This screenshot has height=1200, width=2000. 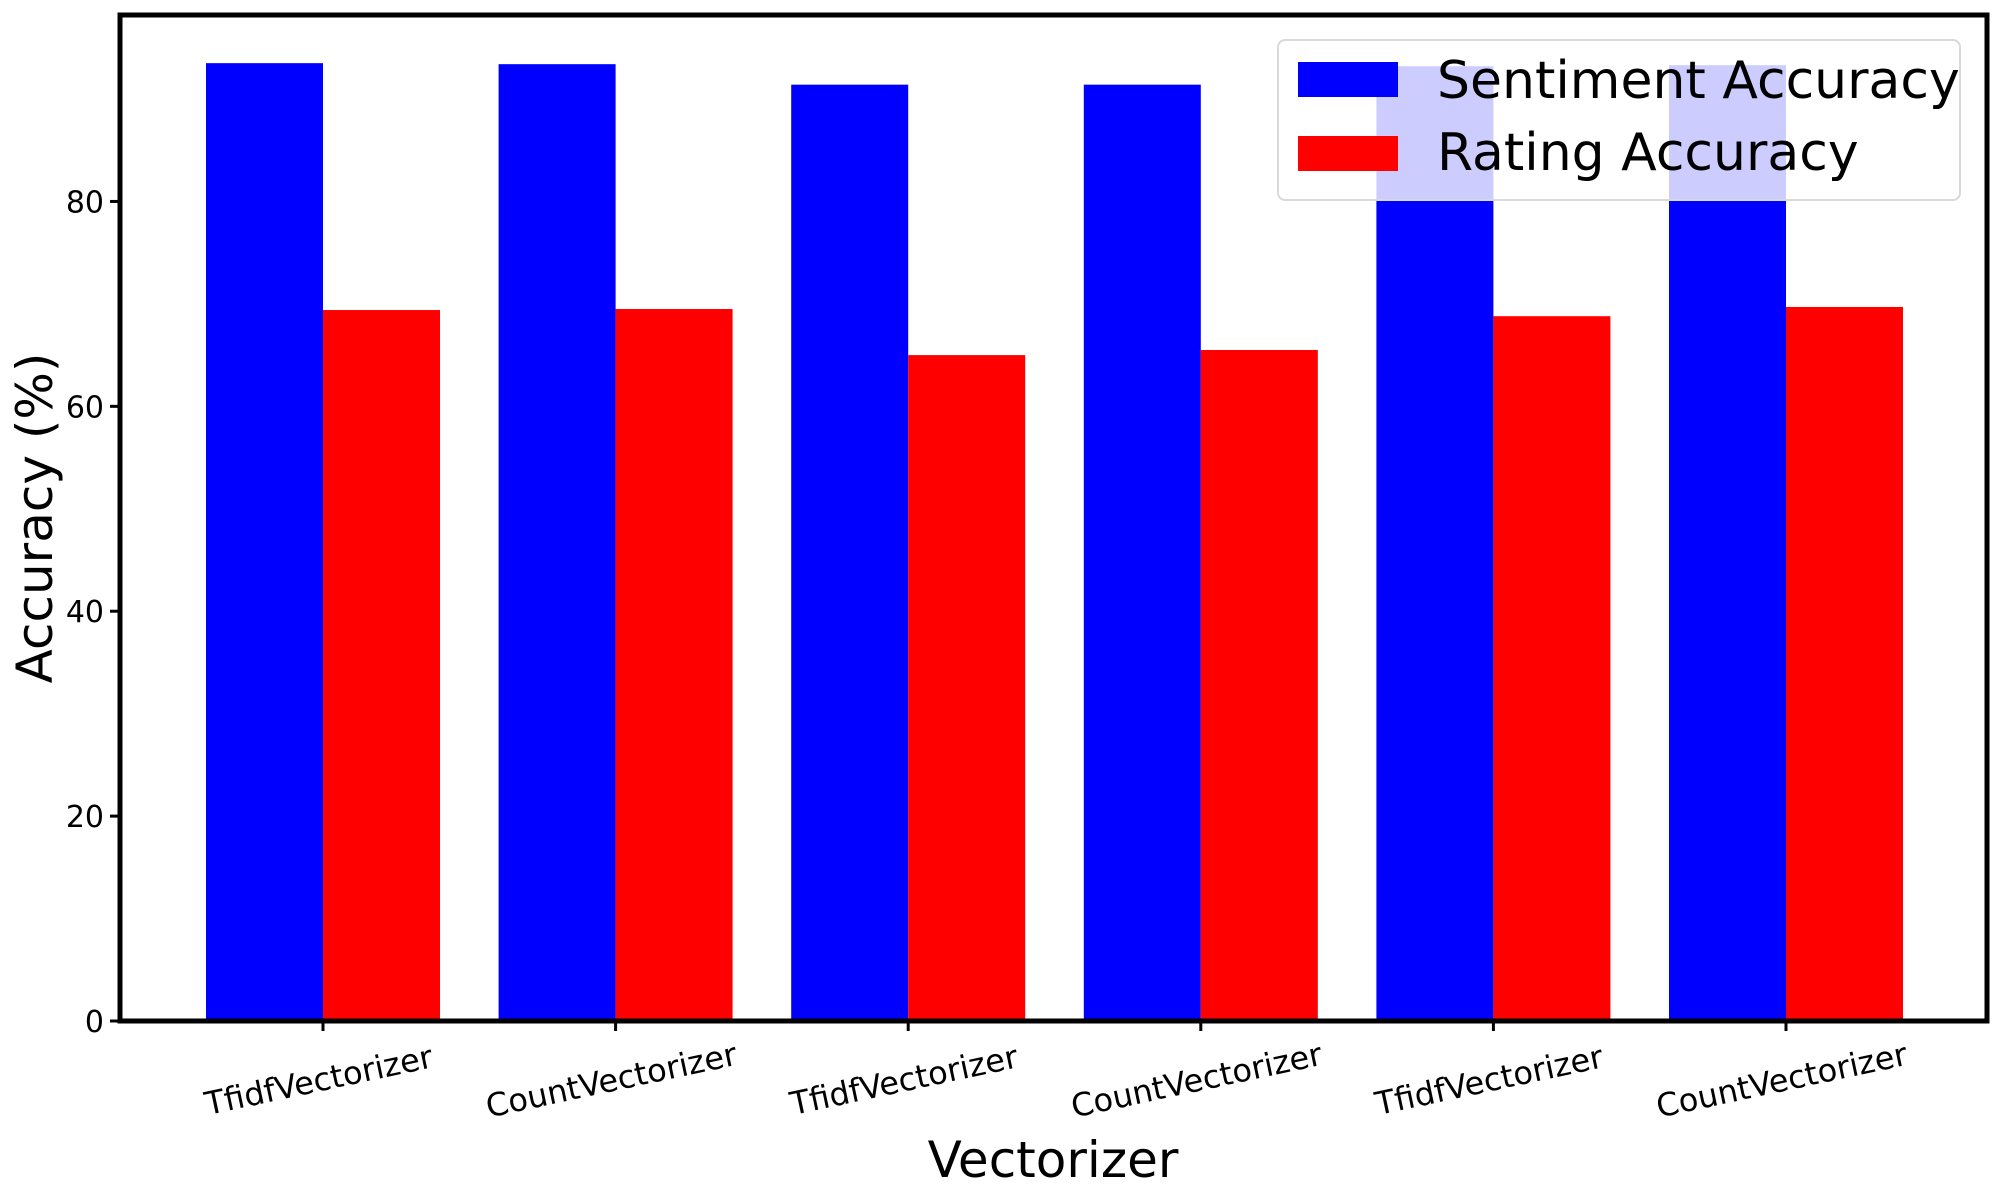 I want to click on legend-box, so click(x=1619, y=120).